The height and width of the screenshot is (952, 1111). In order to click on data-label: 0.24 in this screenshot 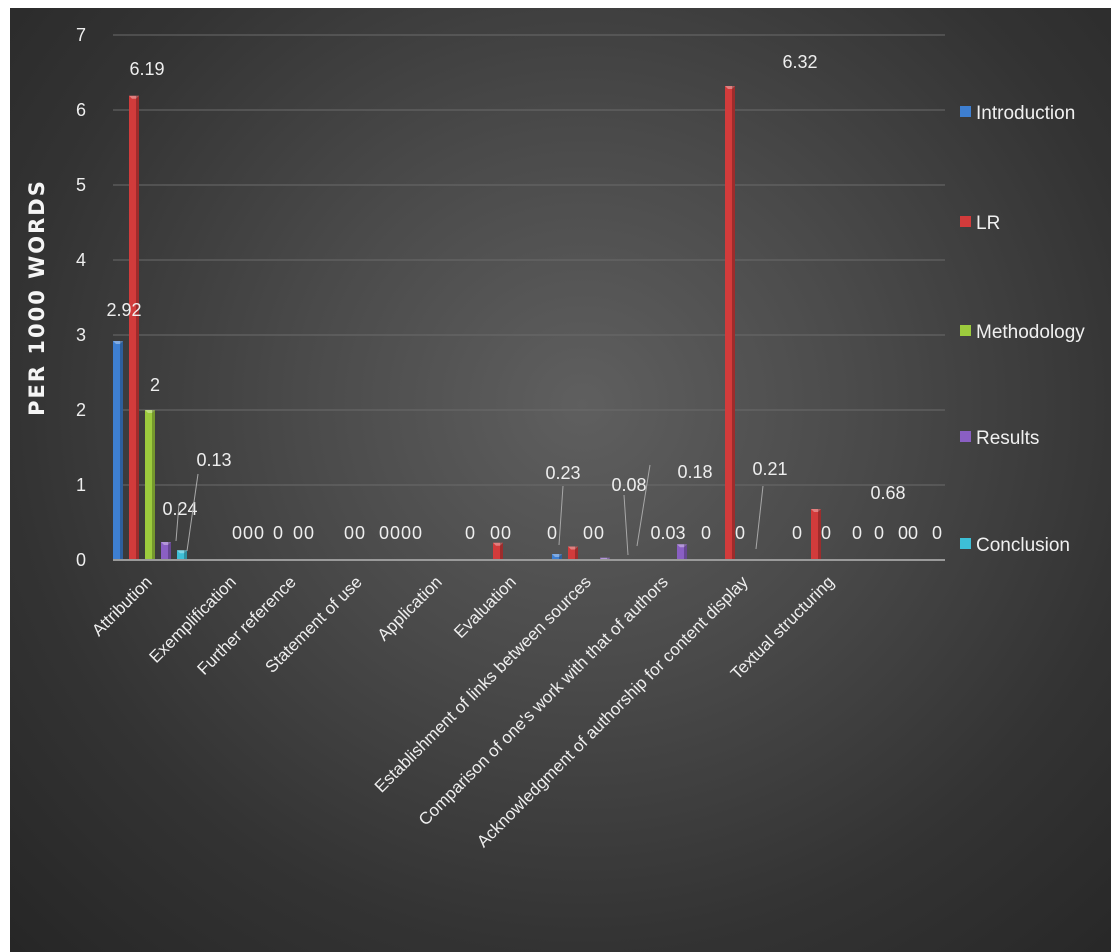, I will do `click(179, 509)`.